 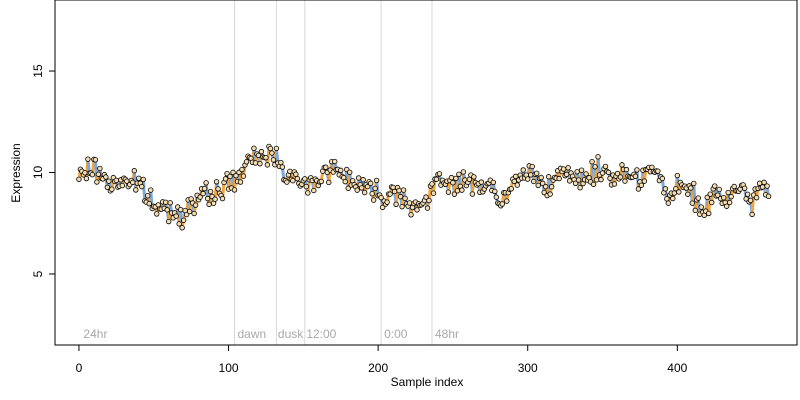 What do you see at coordinates (396, 334) in the screenshot?
I see `annotation-label: 0:00` at bounding box center [396, 334].